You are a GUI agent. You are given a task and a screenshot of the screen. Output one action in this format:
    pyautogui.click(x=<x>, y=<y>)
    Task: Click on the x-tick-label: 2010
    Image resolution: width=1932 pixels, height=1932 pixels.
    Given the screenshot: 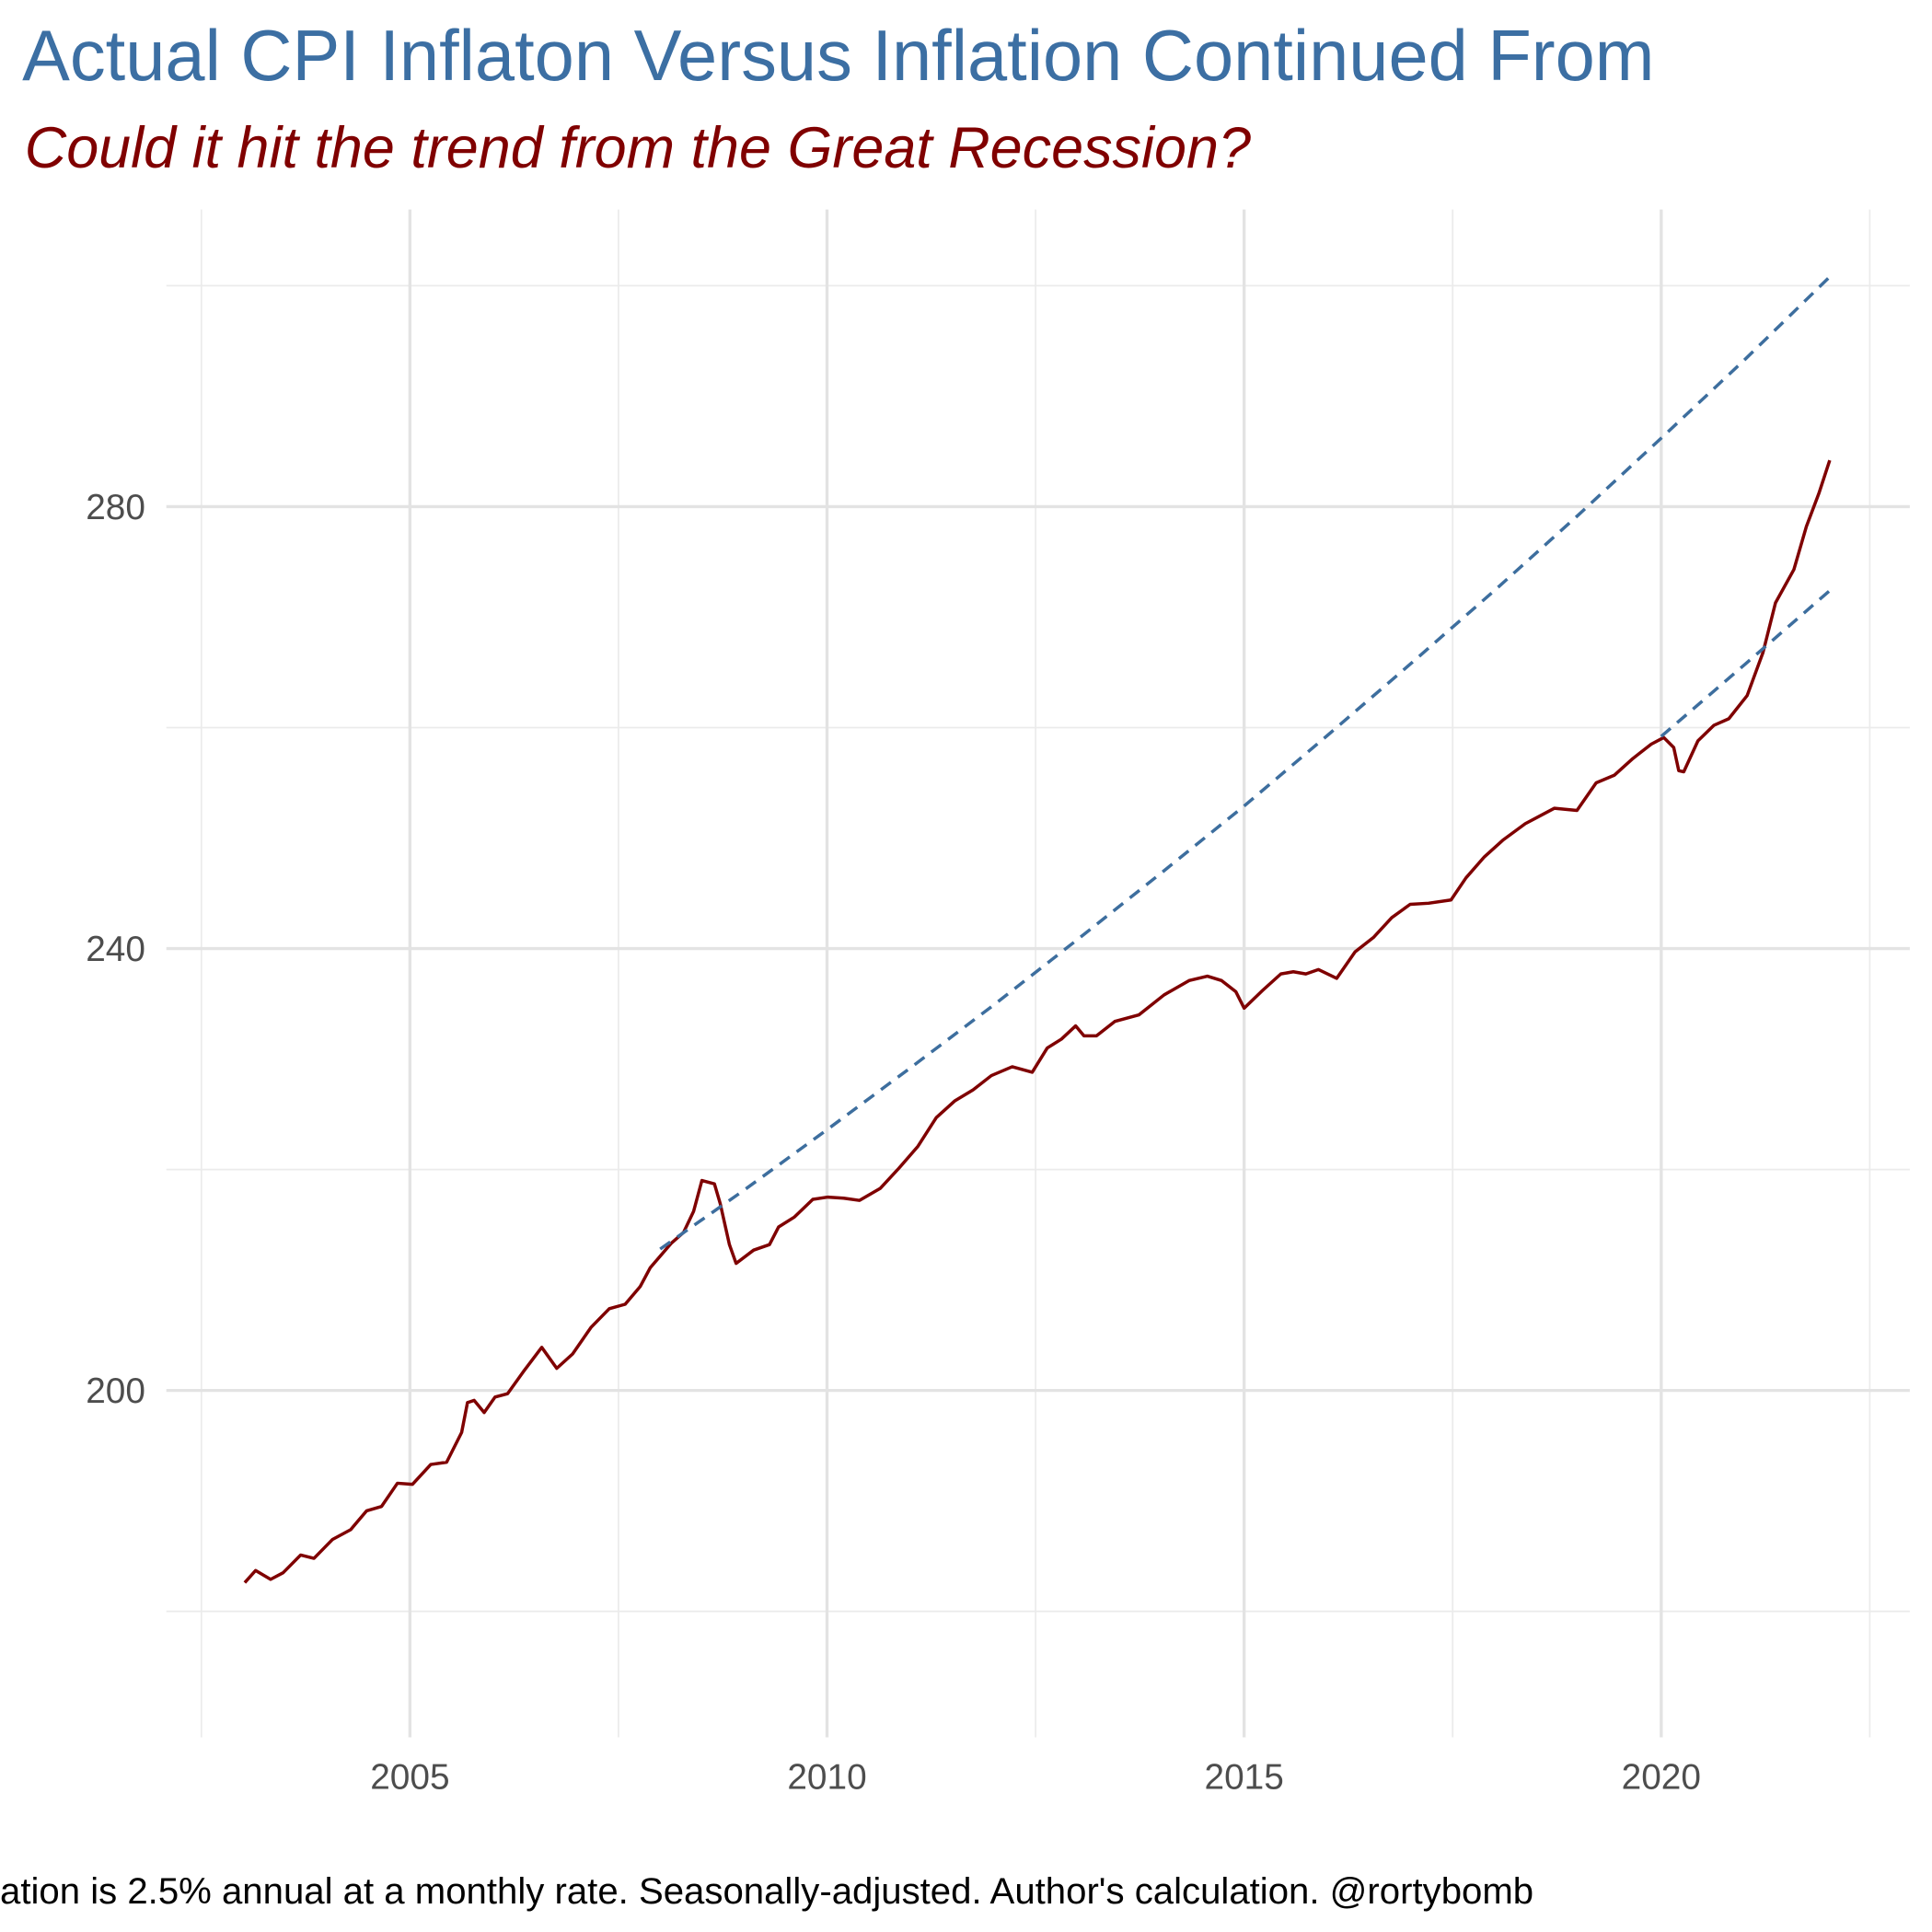 What is the action you would take?
    pyautogui.click(x=827, y=1778)
    